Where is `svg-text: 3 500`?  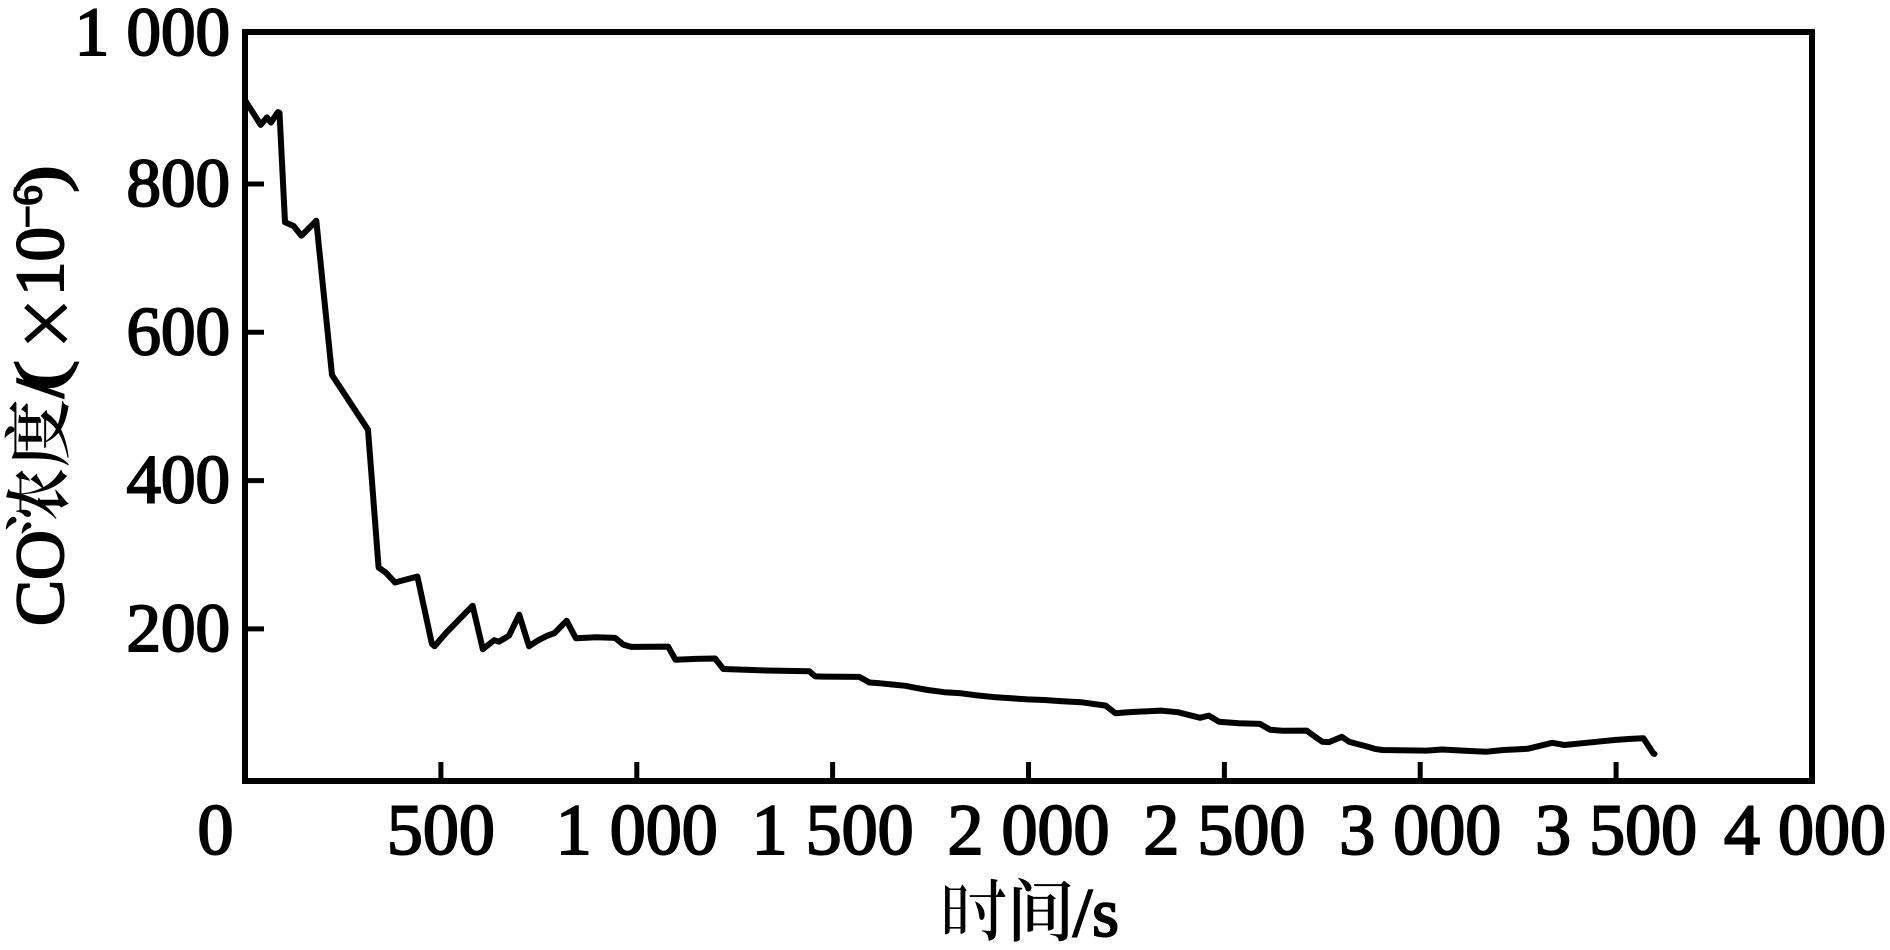
svg-text: 3 500 is located at coordinates (1616, 830).